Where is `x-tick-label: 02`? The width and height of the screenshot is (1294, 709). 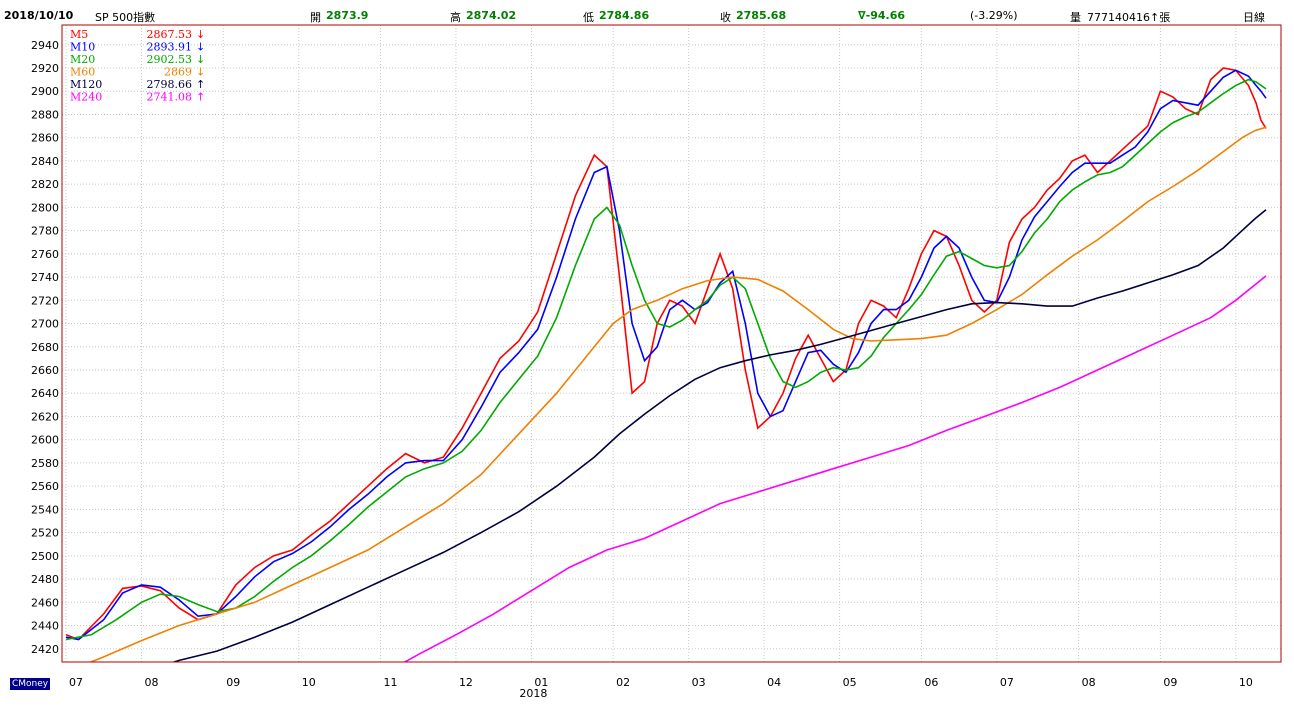 x-tick-label: 02 is located at coordinates (623, 682).